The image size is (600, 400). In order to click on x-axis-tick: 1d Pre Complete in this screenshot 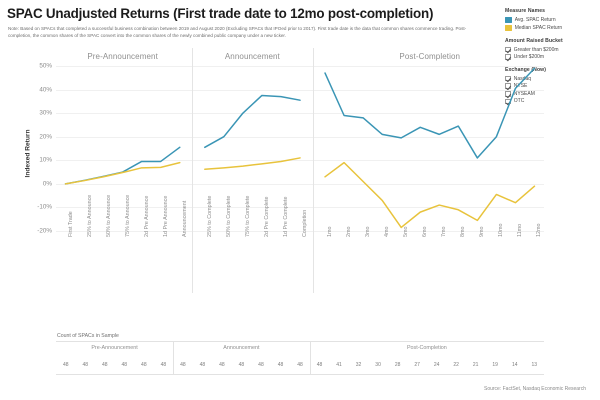, I will do `click(285, 216)`.